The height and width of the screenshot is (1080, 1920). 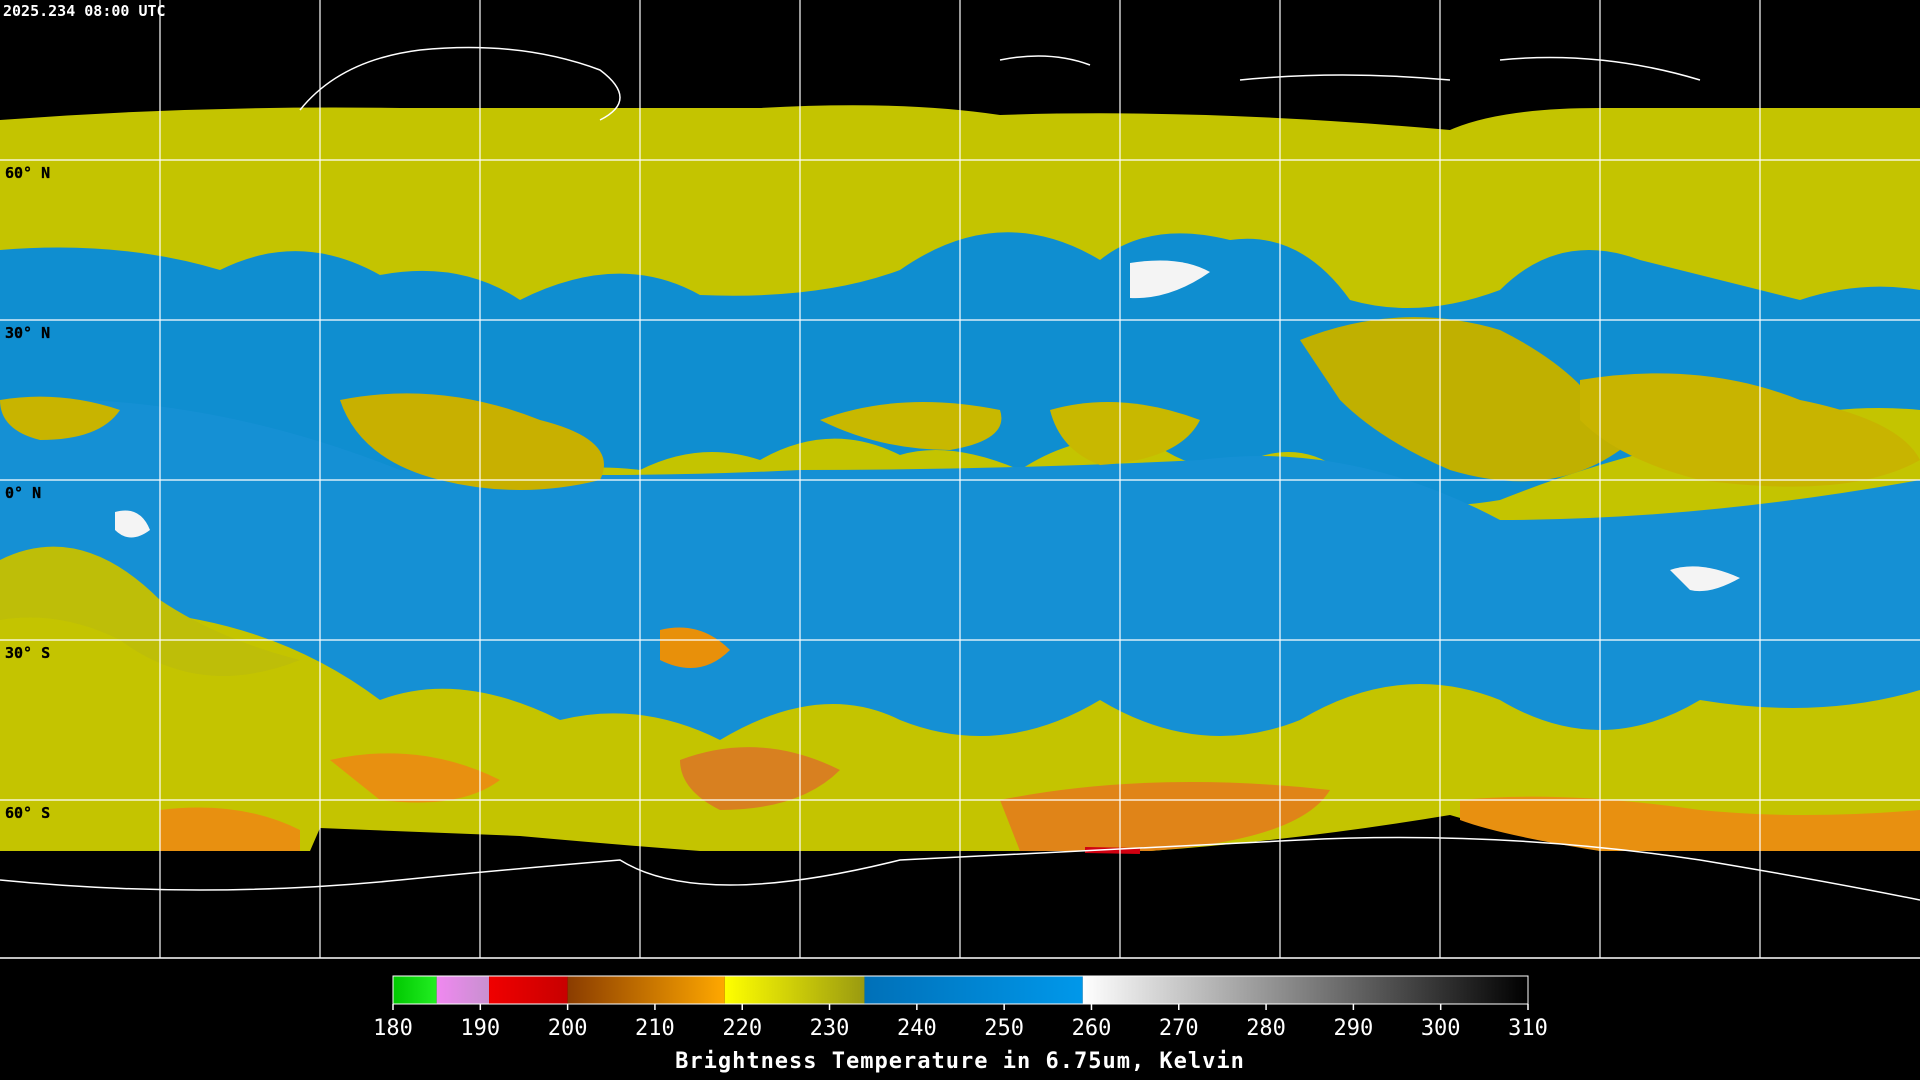 I want to click on latitude-label: 60° N, so click(x=27, y=173).